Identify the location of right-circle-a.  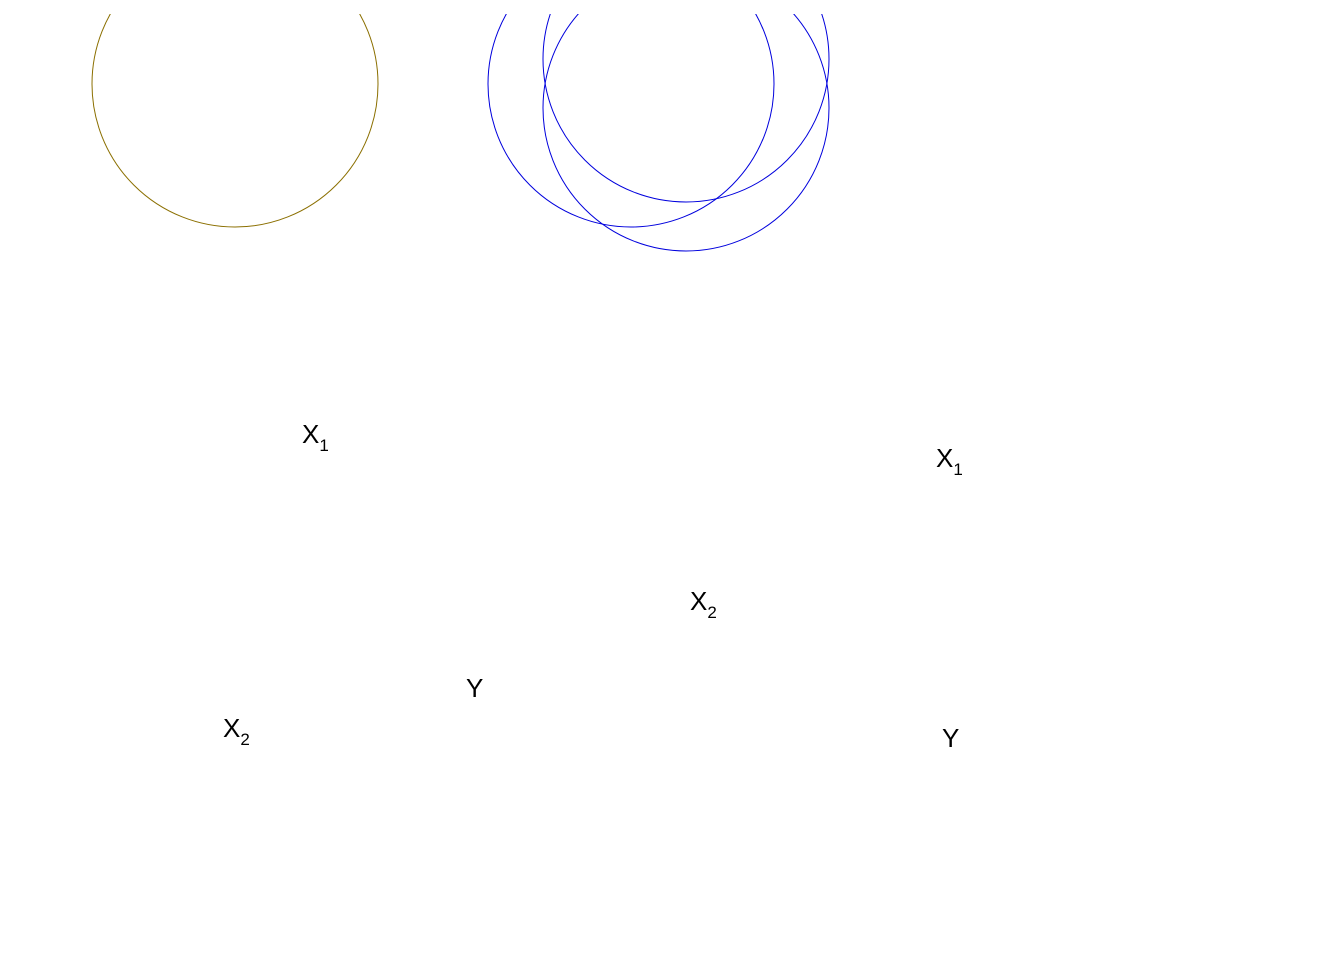
(631, 121).